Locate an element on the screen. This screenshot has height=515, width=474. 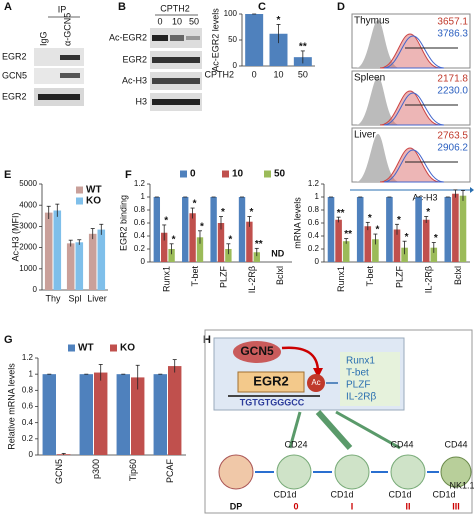
x-tick-label: 0 is located at coordinates (254, 74).